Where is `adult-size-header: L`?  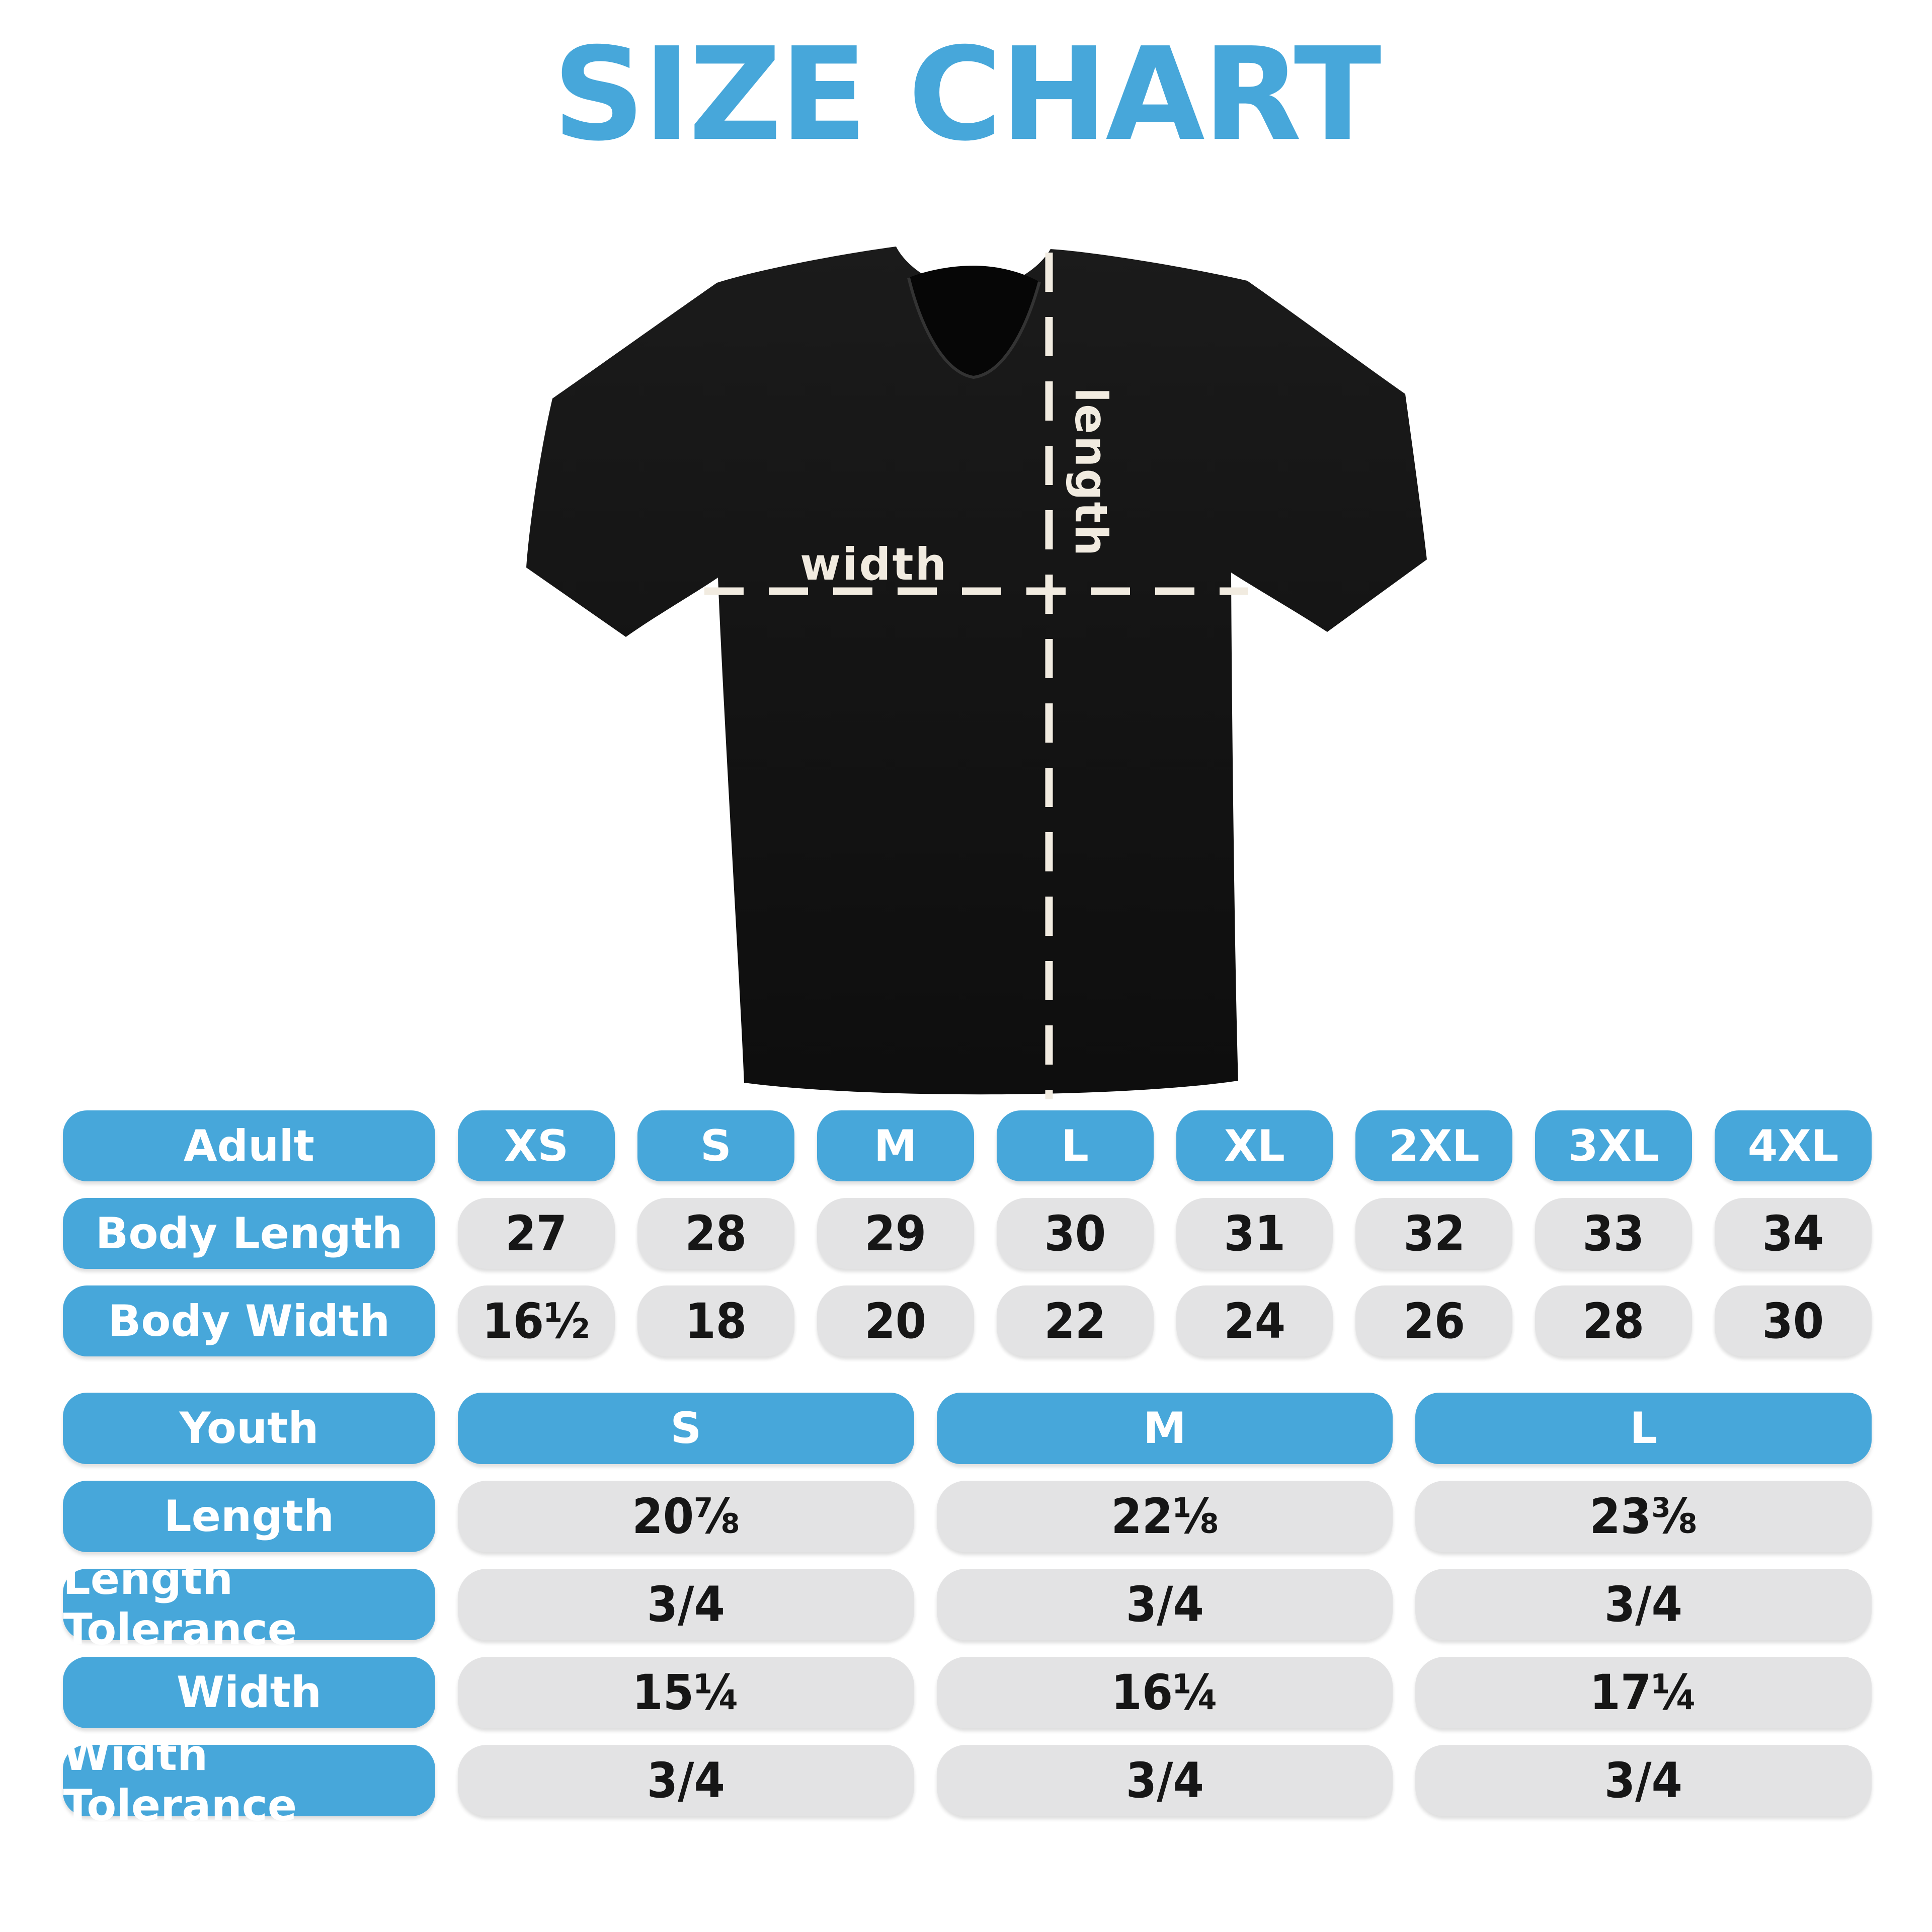
adult-size-header: L is located at coordinates (1075, 1145).